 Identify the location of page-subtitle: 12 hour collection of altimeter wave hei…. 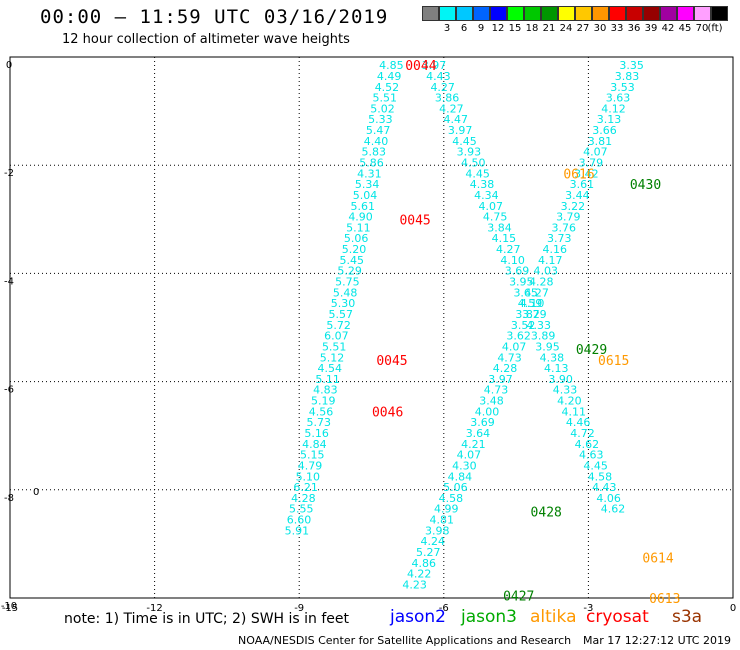
(206, 39).